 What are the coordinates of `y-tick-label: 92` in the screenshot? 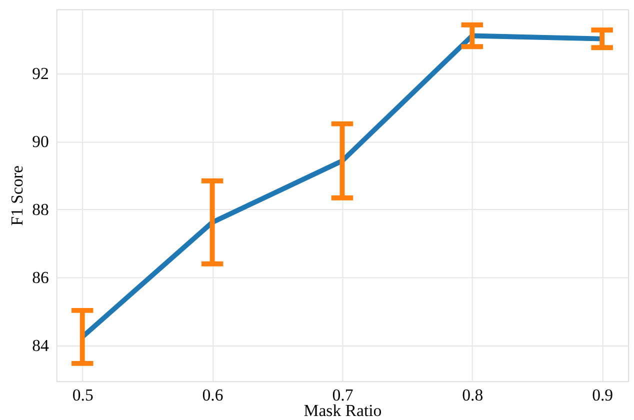 It's located at (40, 73).